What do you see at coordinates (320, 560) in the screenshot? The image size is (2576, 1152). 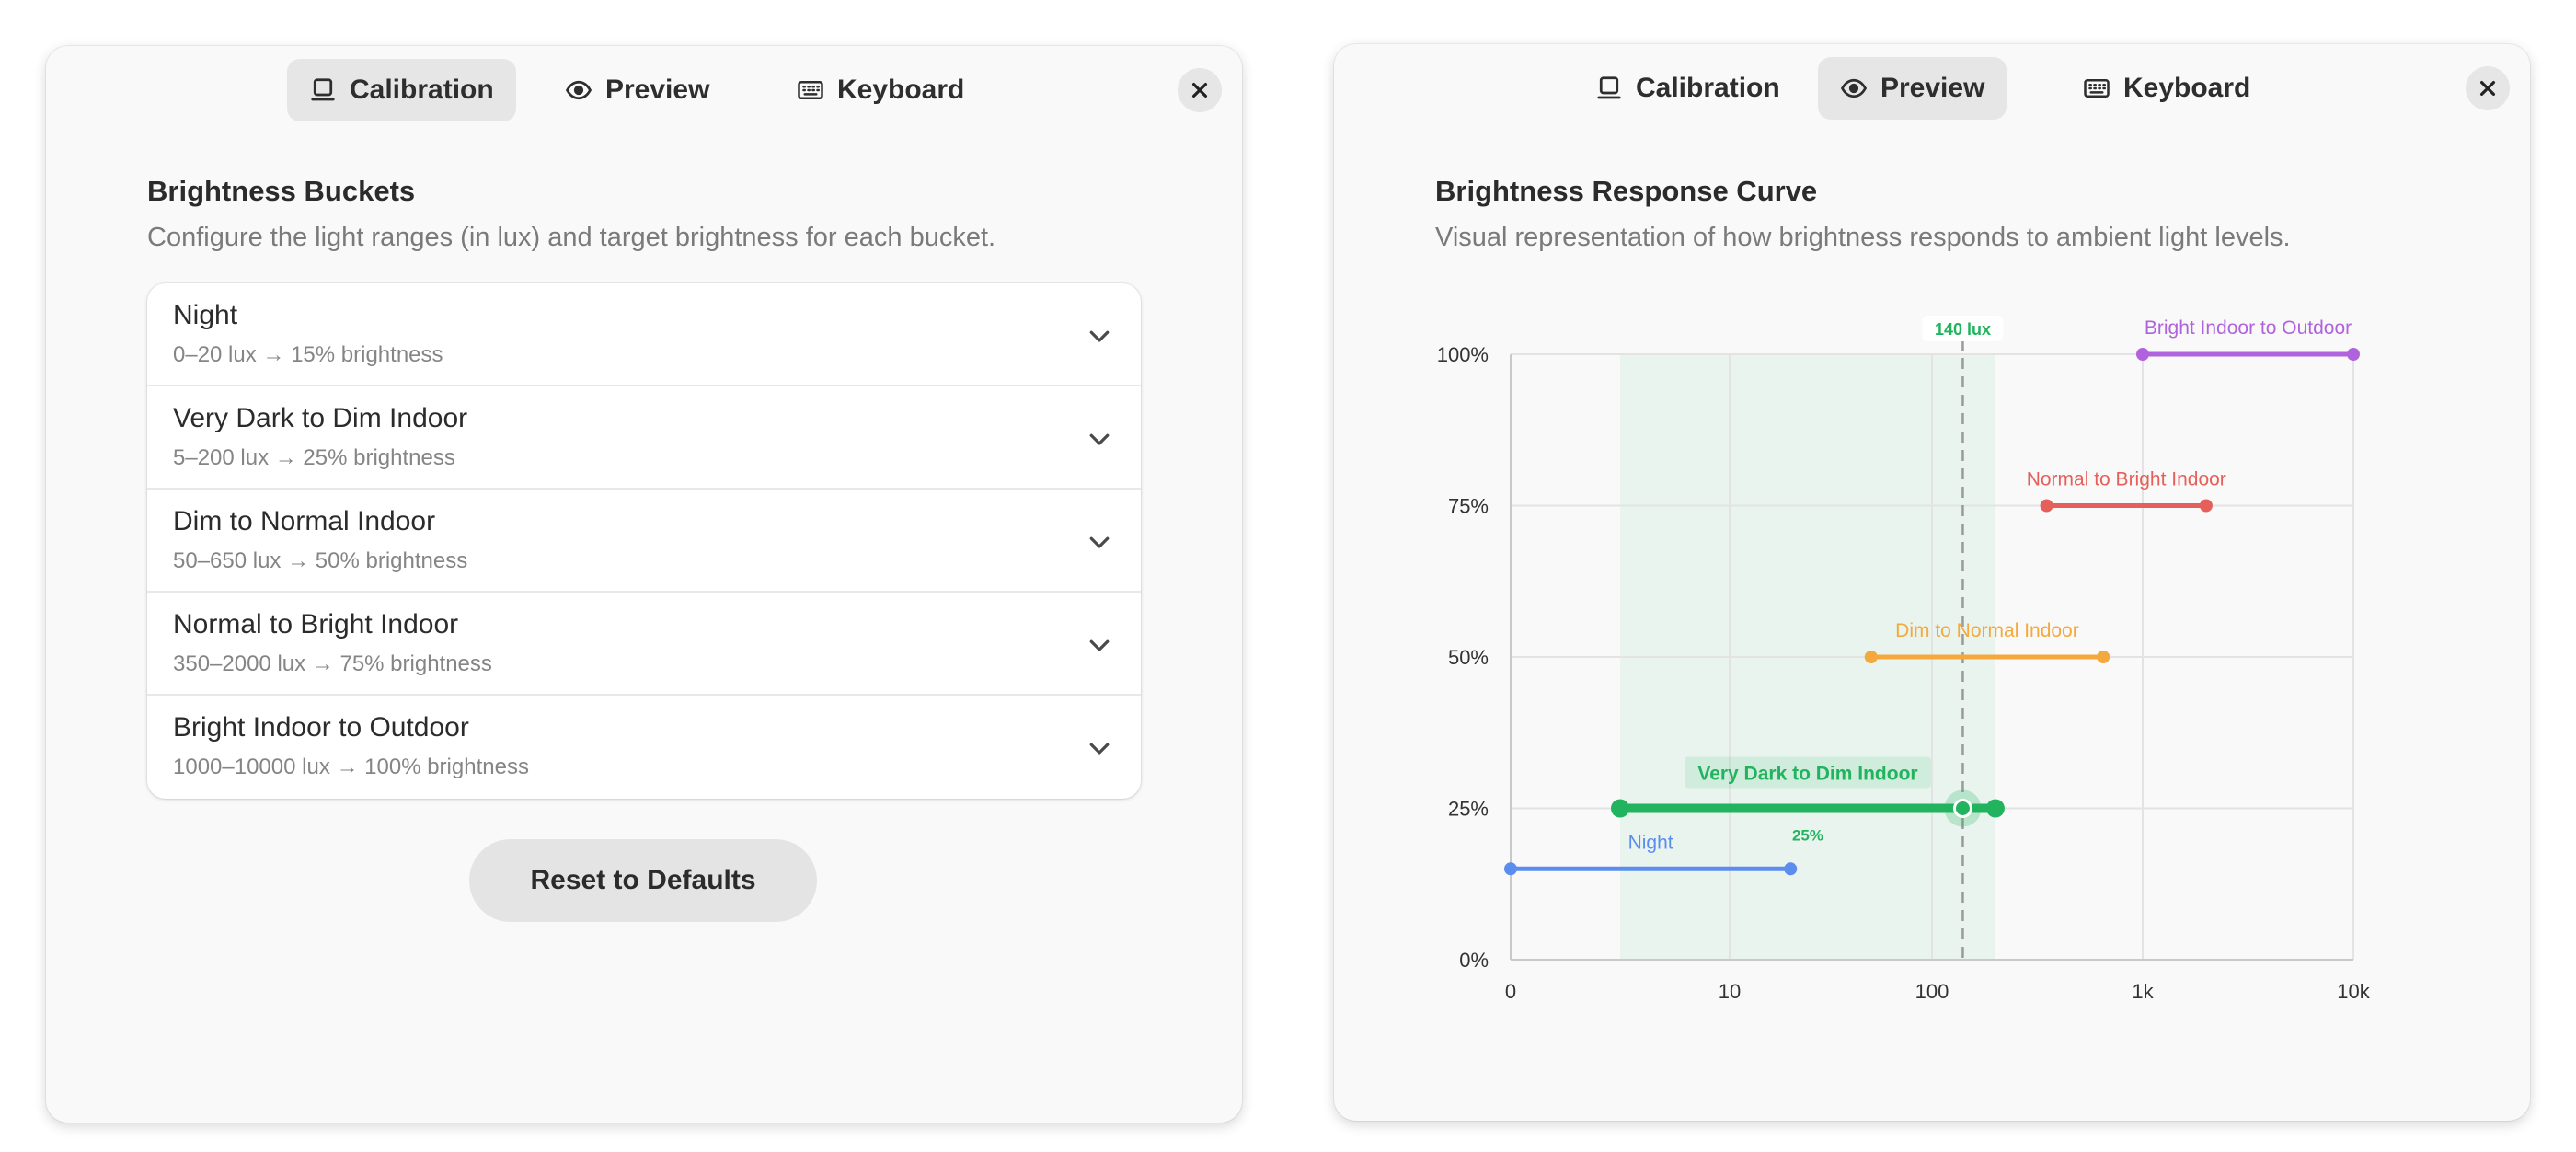 I see `bucket-summary: 50–650 lux → 50% brightness` at bounding box center [320, 560].